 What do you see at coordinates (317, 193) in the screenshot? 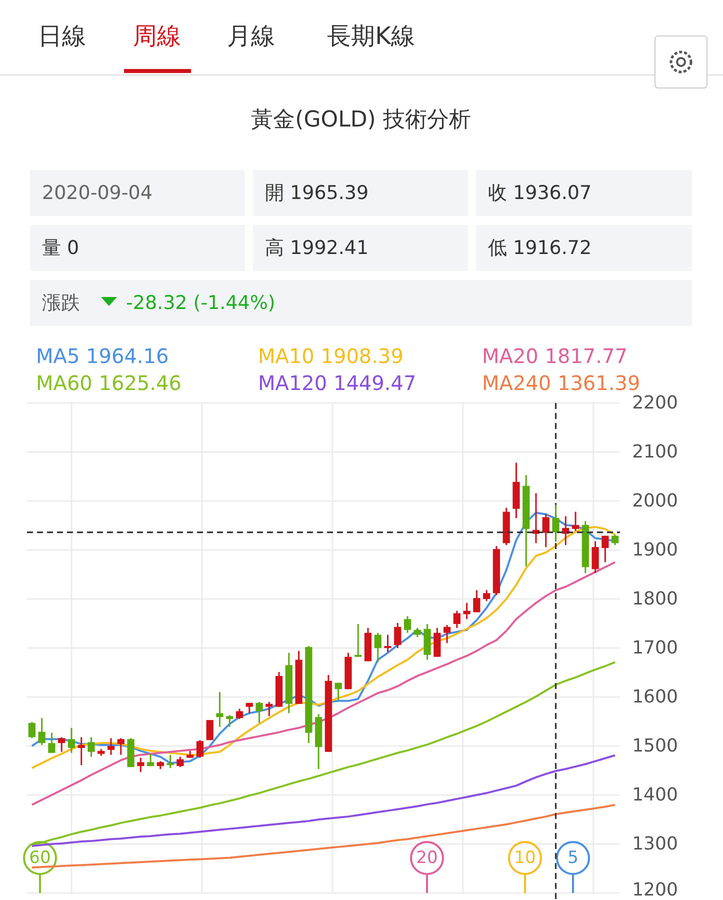
I see `text: 開 1965.39` at bounding box center [317, 193].